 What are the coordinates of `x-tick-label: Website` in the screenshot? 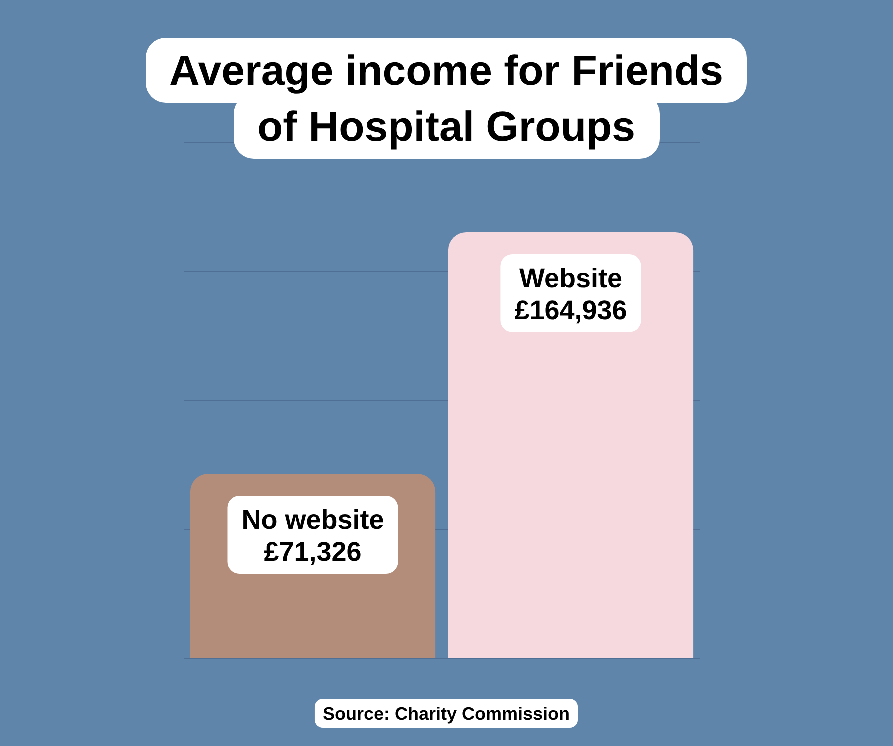 It's located at (571, 278).